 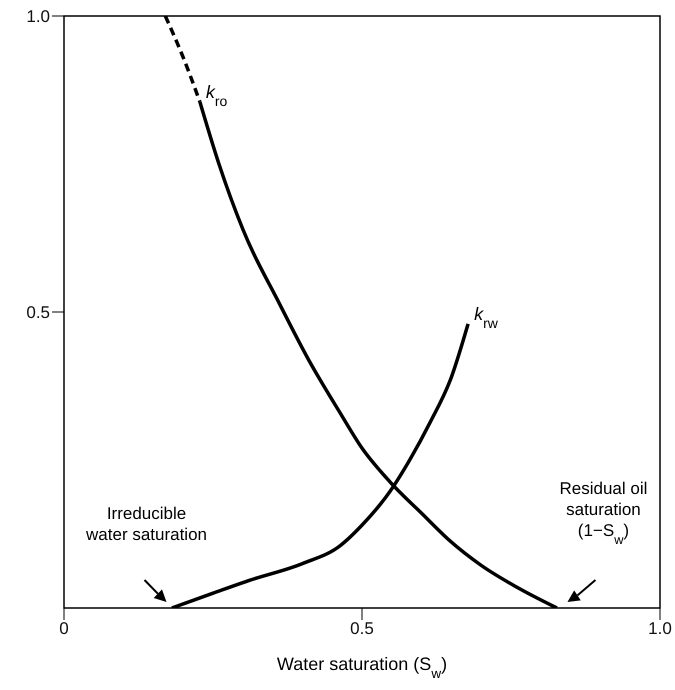 What do you see at coordinates (217, 95) in the screenshot?
I see `series-label: k$_{ro}$` at bounding box center [217, 95].